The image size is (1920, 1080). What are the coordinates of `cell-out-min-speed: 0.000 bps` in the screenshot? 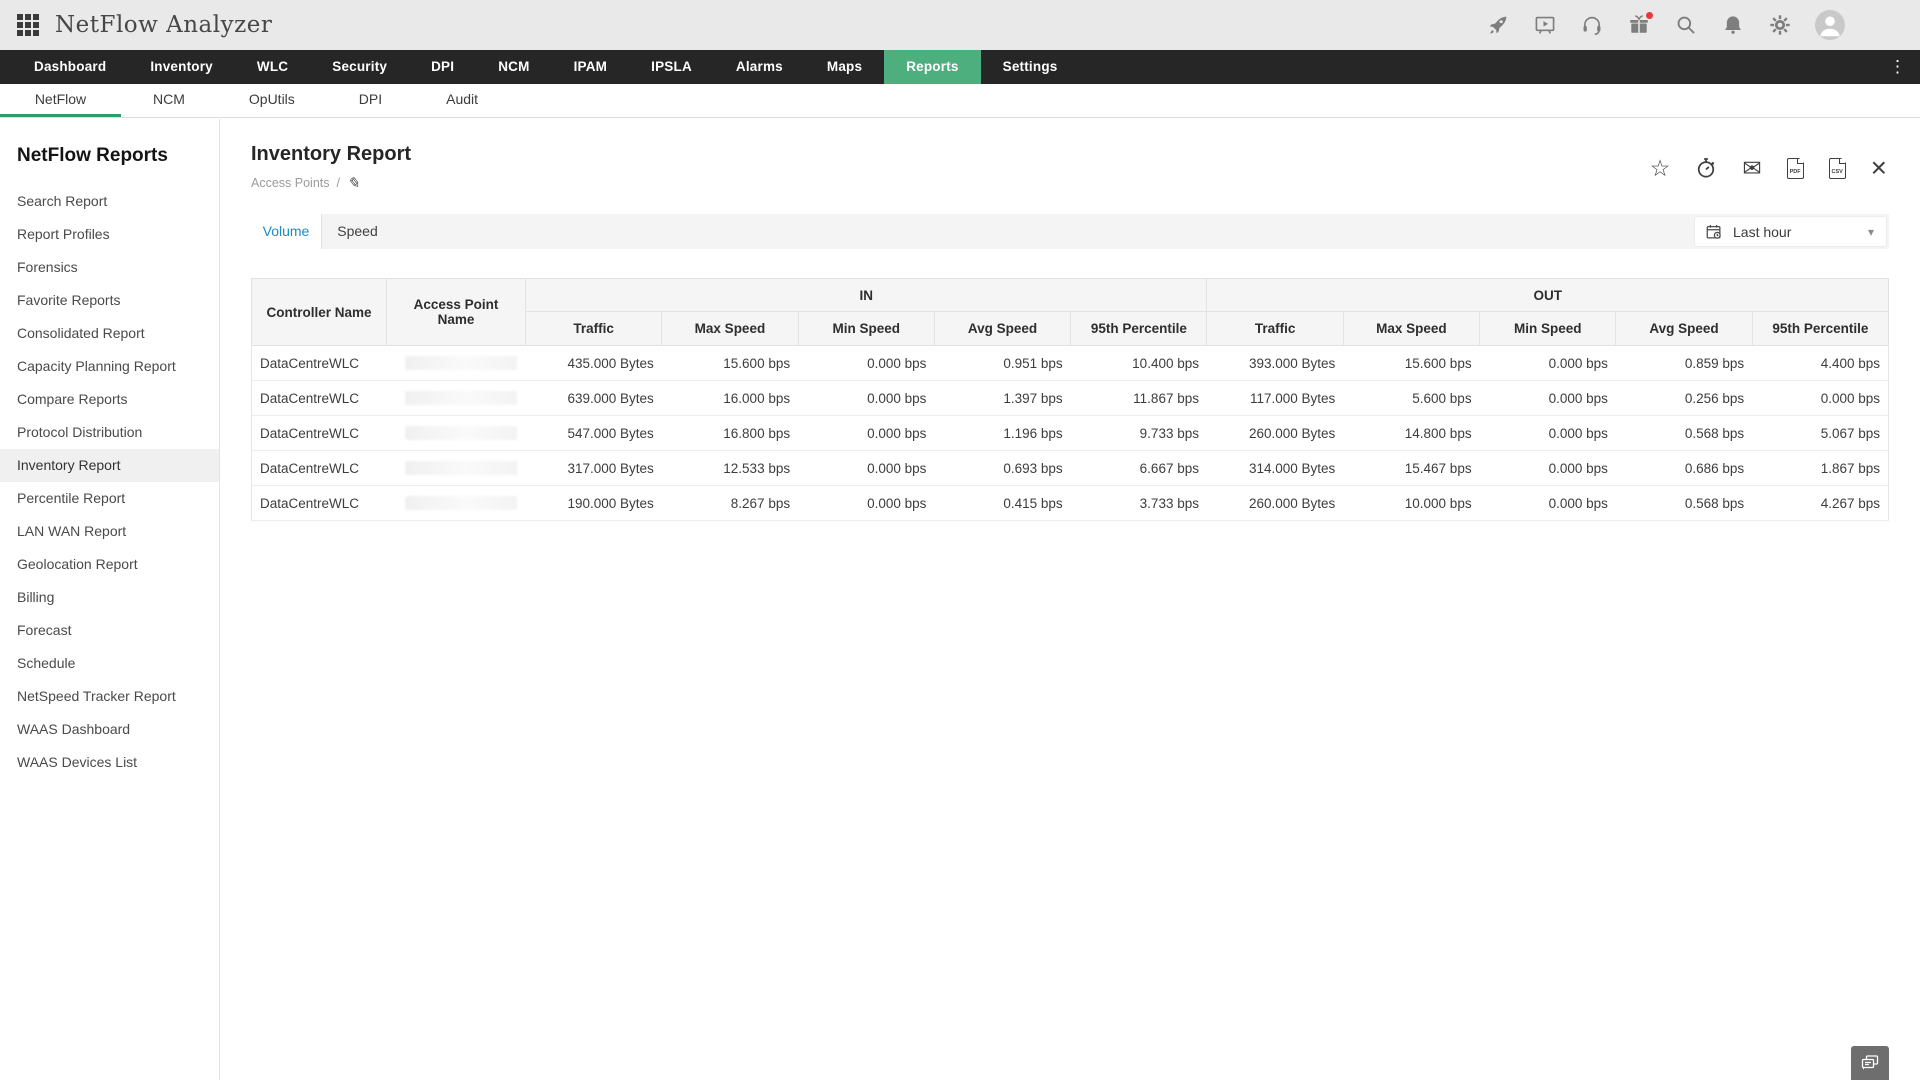 It's located at (1547, 468).